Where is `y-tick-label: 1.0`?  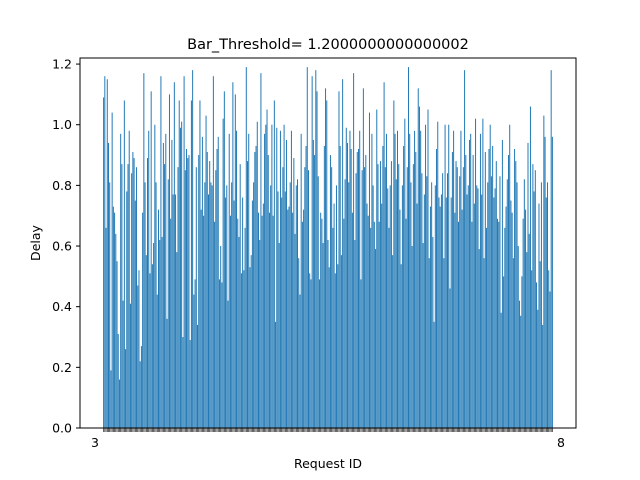
y-tick-label: 1.0 is located at coordinates (62, 124).